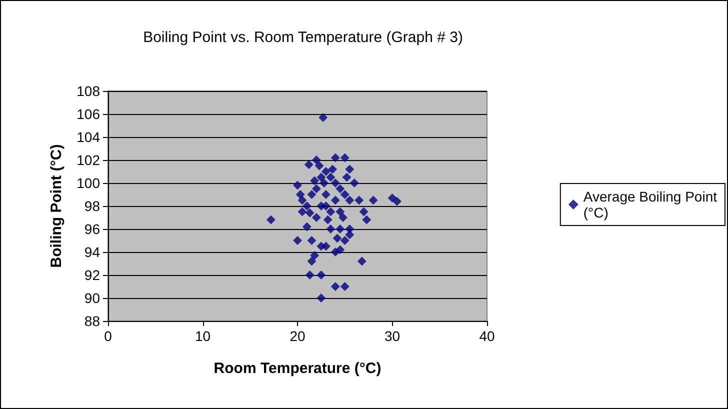 This screenshot has width=728, height=409. Describe the element at coordinates (88, 114) in the screenshot. I see `y-tick-label: 106` at that location.